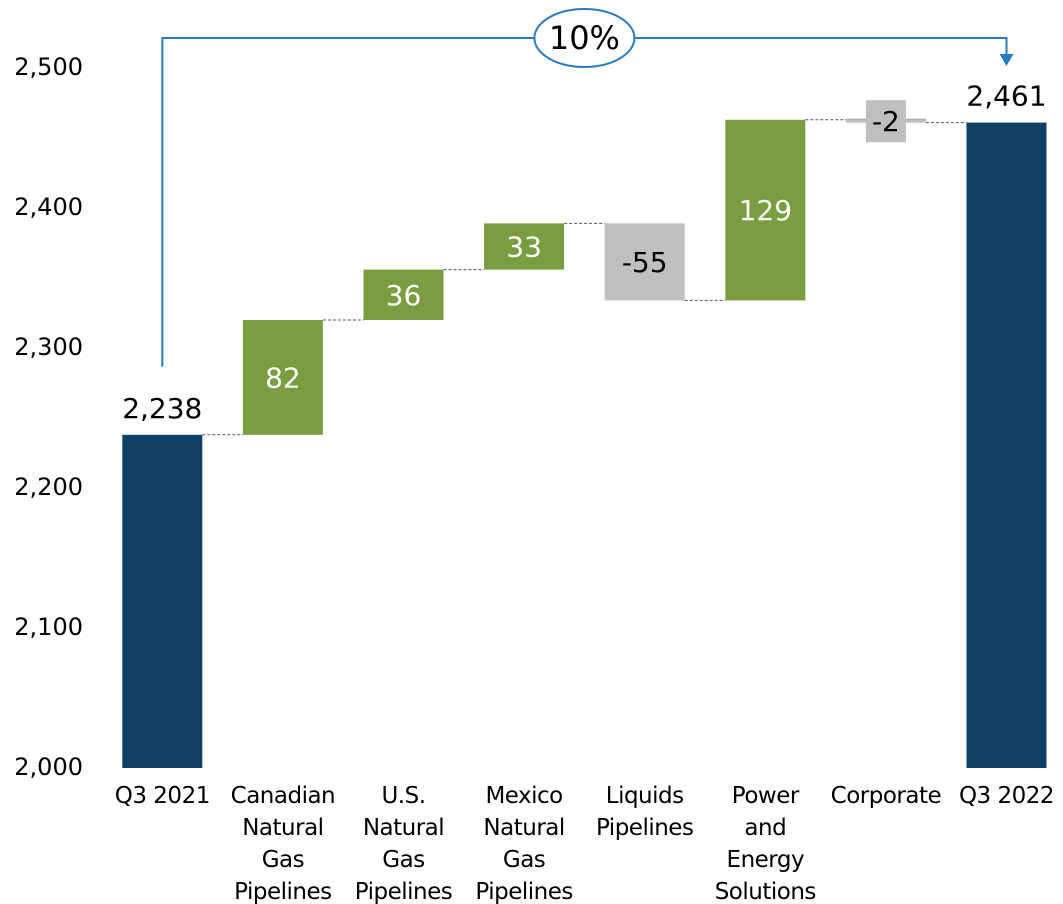 This screenshot has width=1063, height=904. I want to click on data-label: 129, so click(765, 210).